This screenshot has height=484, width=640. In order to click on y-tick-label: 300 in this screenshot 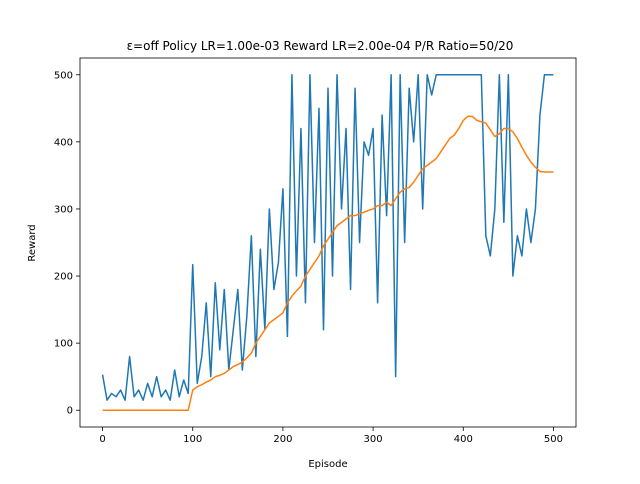, I will do `click(63, 209)`.